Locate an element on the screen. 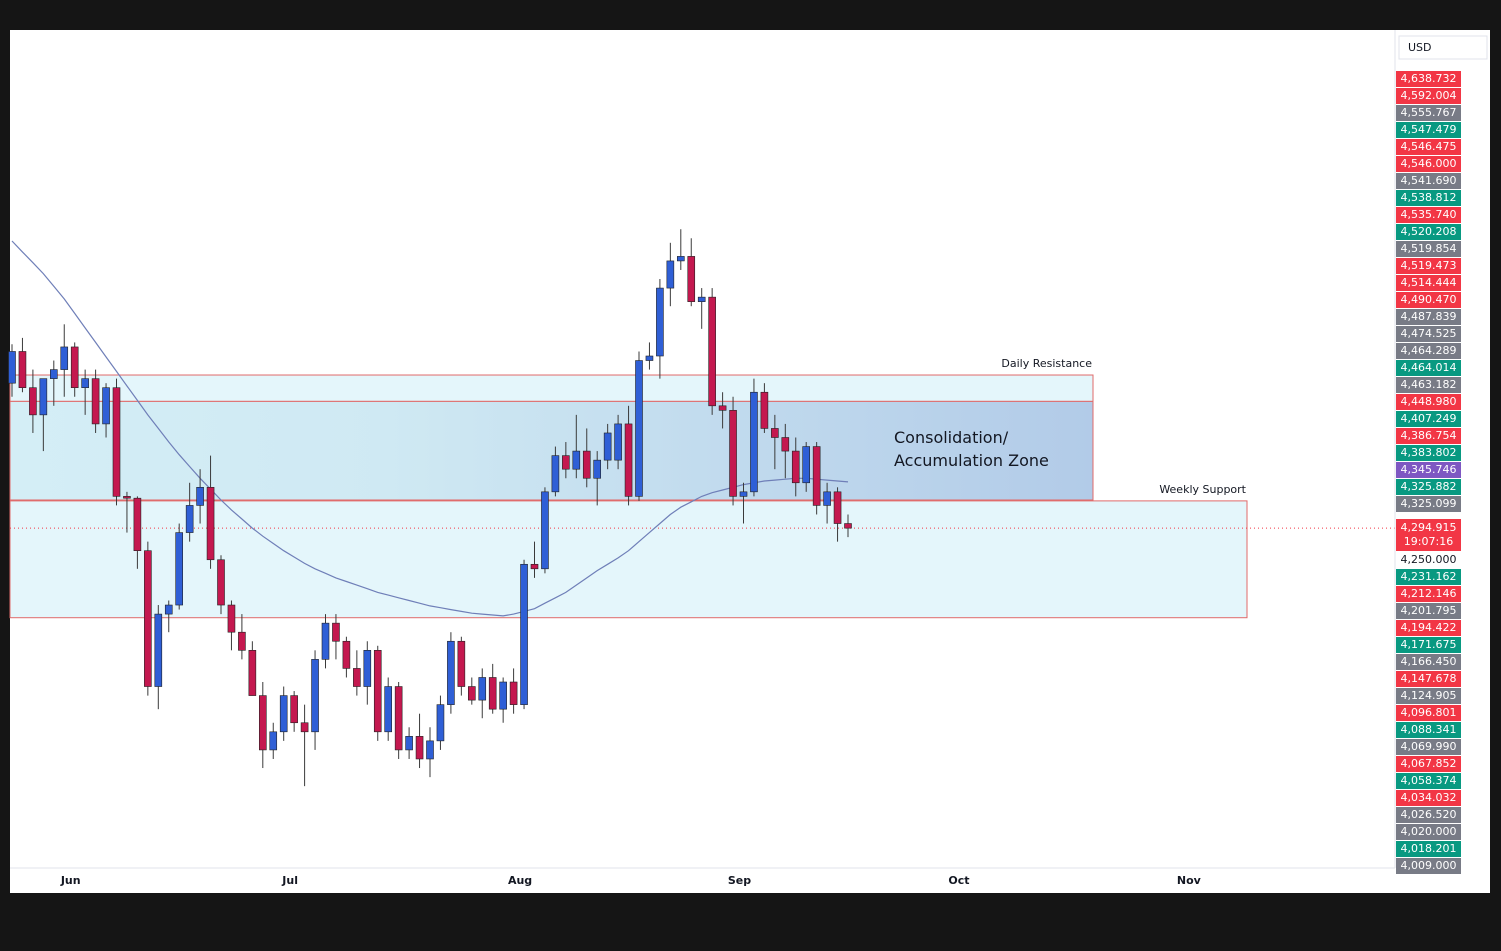 The width and height of the screenshot is (1501, 951). price-tag-label: 4,096.801 is located at coordinates (1429, 712).